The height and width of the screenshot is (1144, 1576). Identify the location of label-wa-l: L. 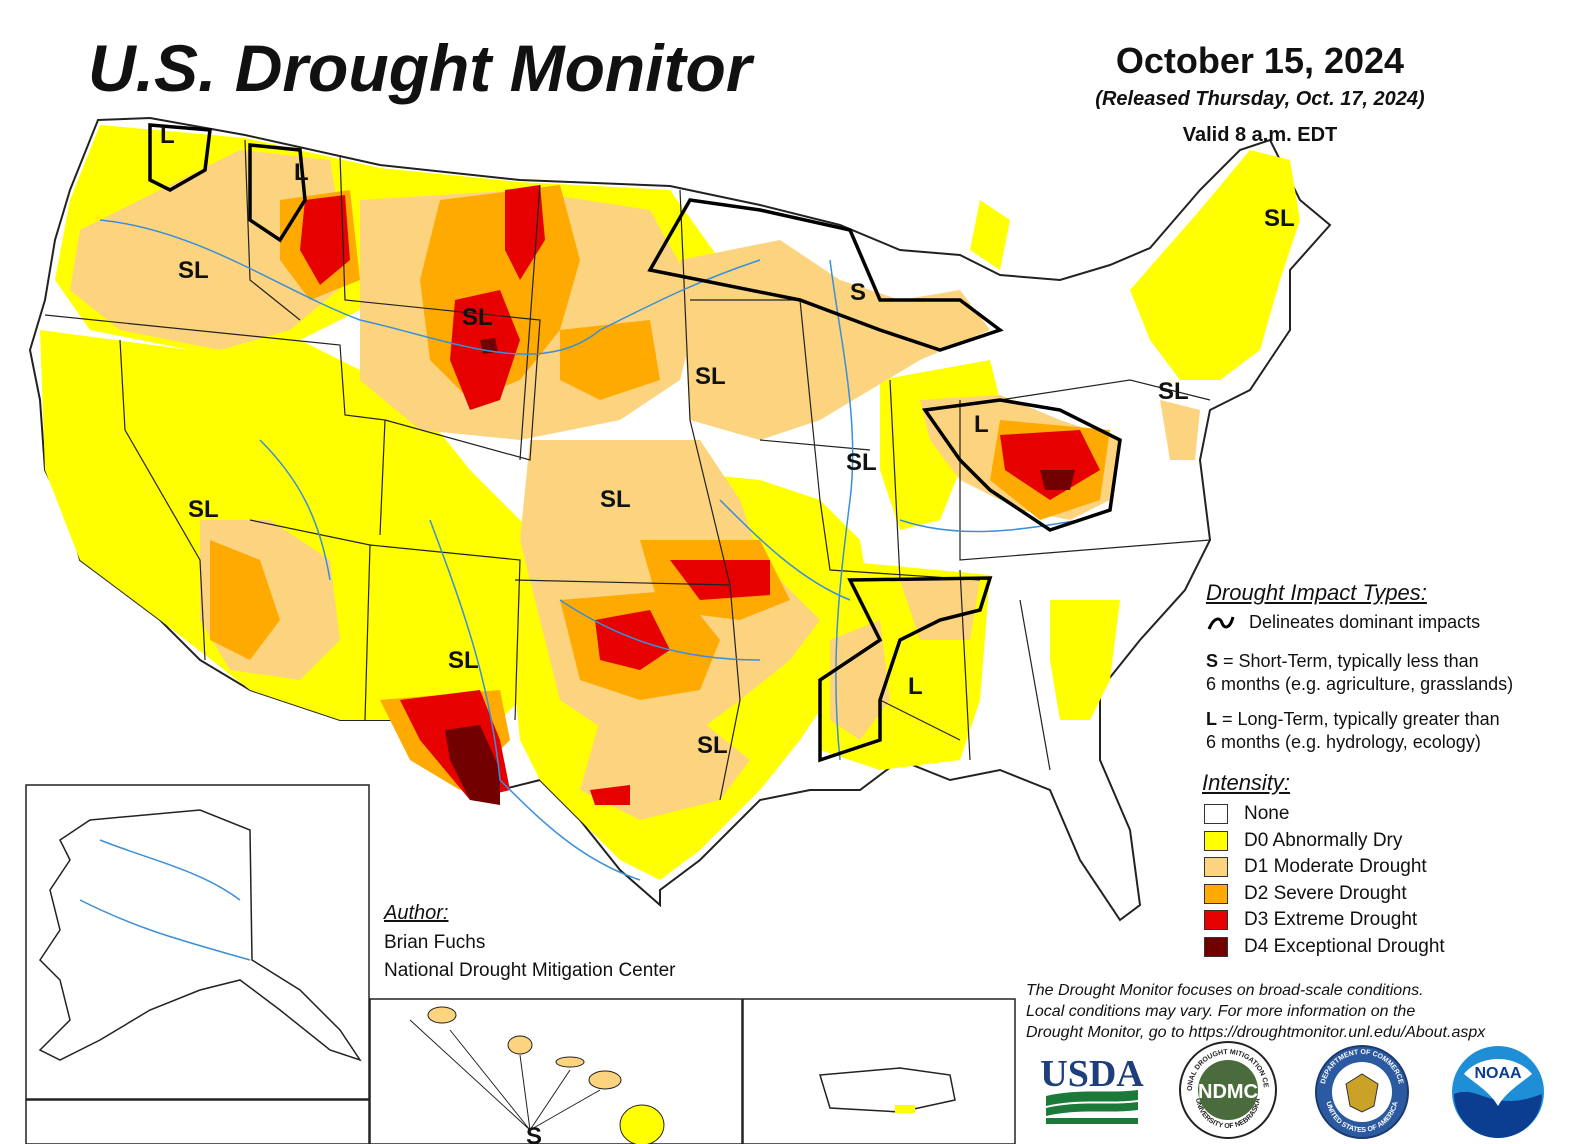
(167, 135).